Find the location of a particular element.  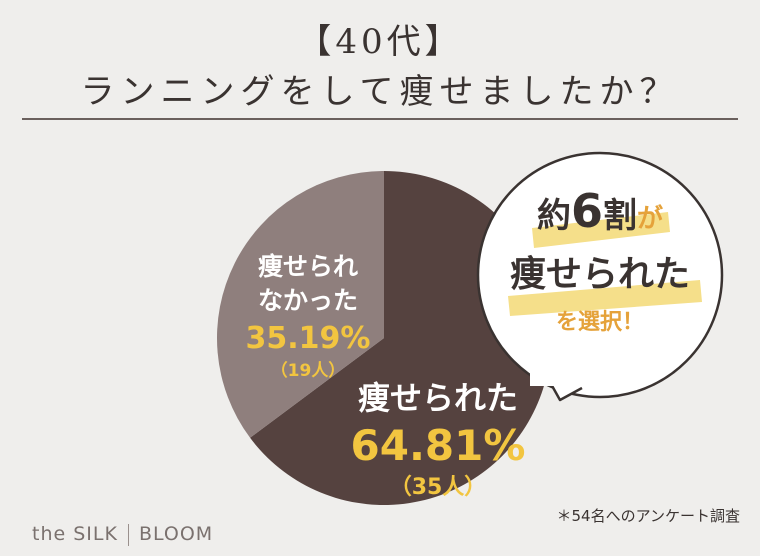

slice-yes-name: 痩せられた is located at coordinates (437, 398).